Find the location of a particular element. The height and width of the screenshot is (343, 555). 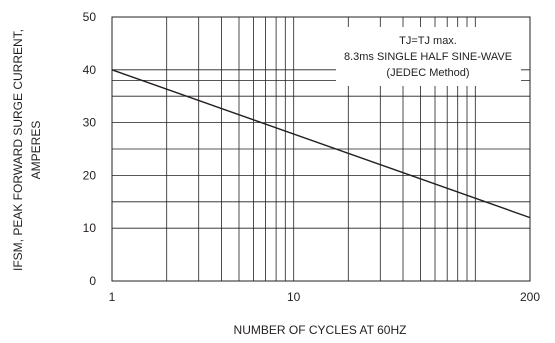

x-tick-label: 200 is located at coordinates (530, 297).